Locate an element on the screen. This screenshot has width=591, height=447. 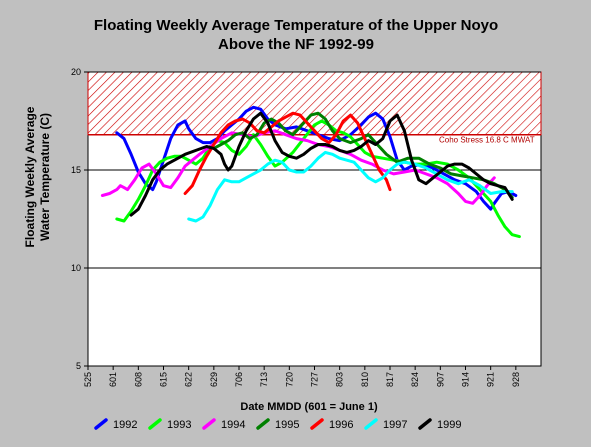
legend-label-1992: 1992 is located at coordinates (125, 425).